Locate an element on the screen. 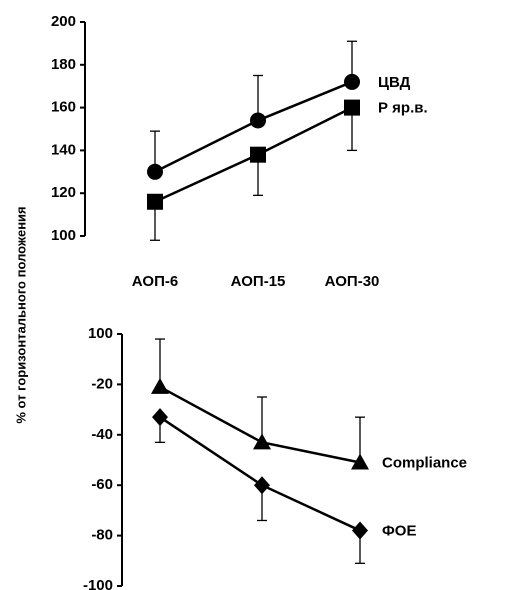  y-tick-label: 160 is located at coordinates (63, 107).